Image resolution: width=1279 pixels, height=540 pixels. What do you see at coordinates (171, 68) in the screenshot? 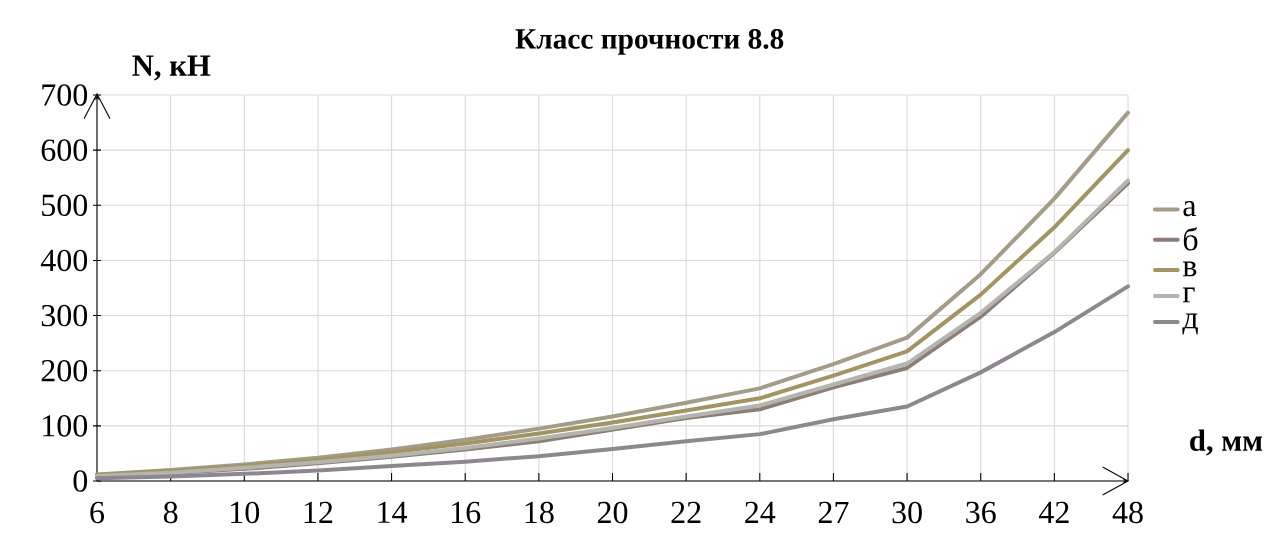
I see `y-axis-title: N, кН` at bounding box center [171, 68].